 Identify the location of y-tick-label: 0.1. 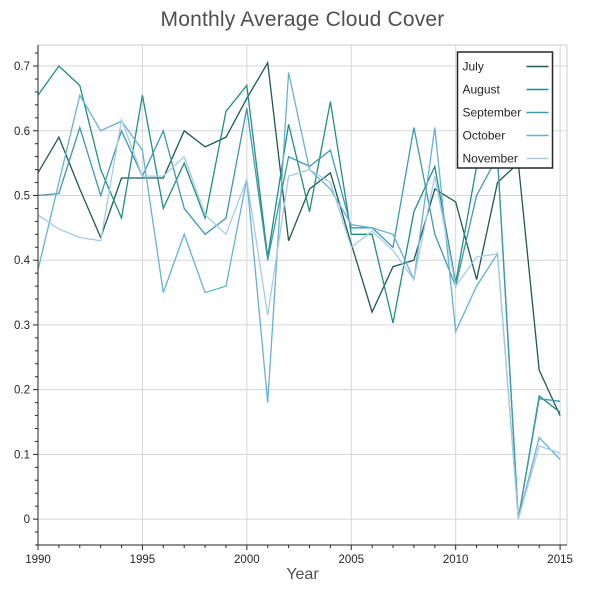
(22, 455).